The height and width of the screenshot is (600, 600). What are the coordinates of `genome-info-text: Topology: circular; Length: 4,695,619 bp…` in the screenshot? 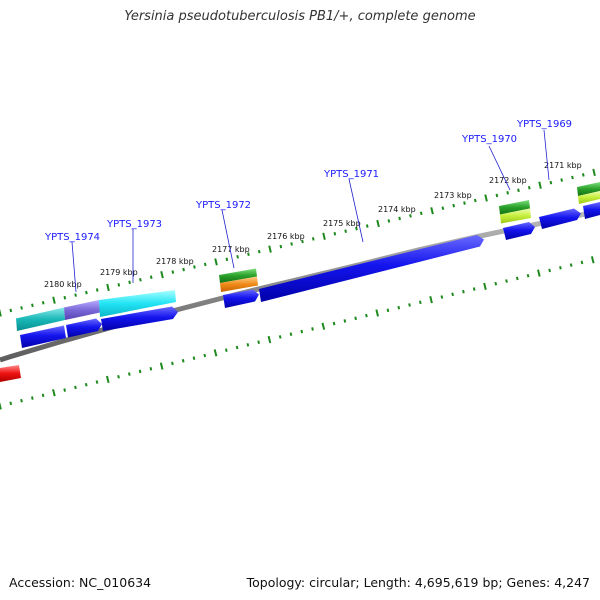 It's located at (418, 582).